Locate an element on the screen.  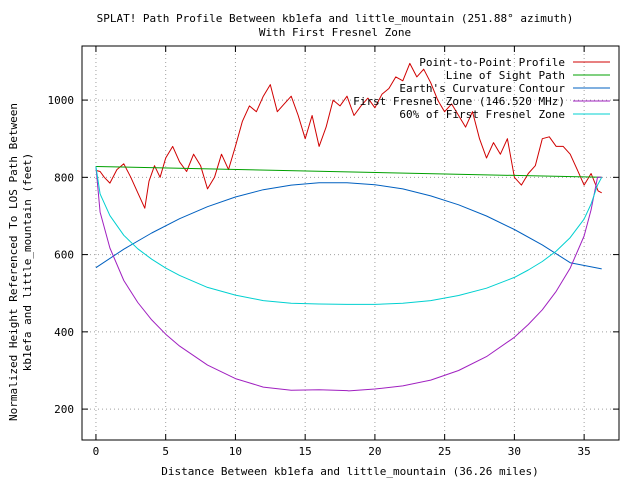
series-line-earth-s-curvature-contour is located at coordinates (348, 226).